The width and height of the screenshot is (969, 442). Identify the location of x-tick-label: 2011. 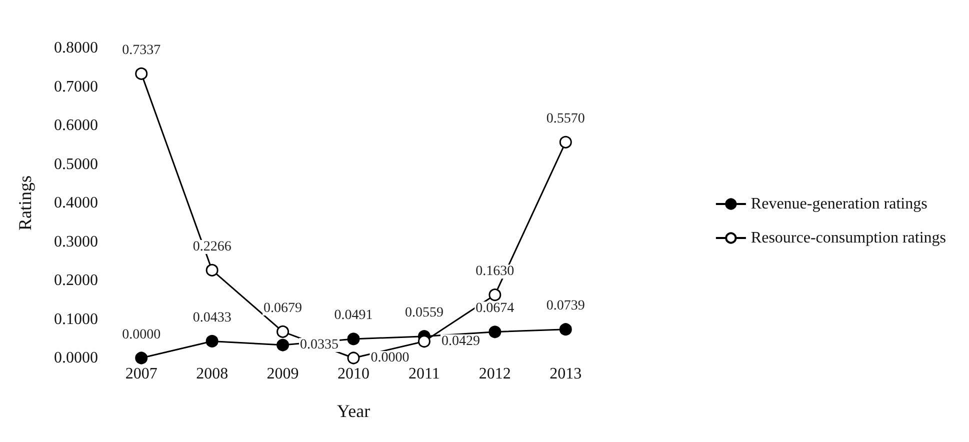
(424, 374).